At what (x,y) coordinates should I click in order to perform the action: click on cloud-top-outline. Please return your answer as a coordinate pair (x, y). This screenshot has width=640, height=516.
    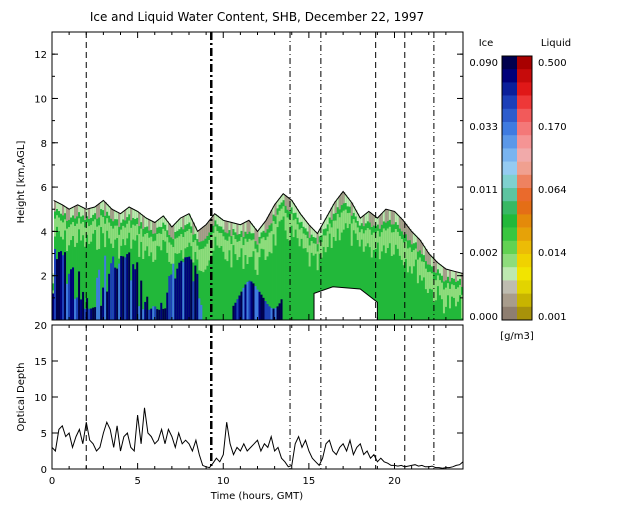
    Looking at the image, I should click on (258, 232).